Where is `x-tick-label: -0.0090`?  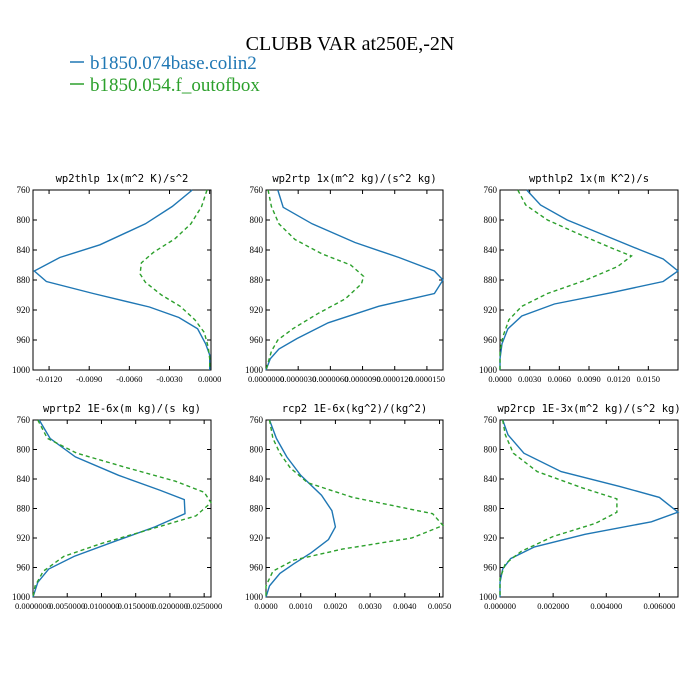 x-tick-label: -0.0090 is located at coordinates (89, 379).